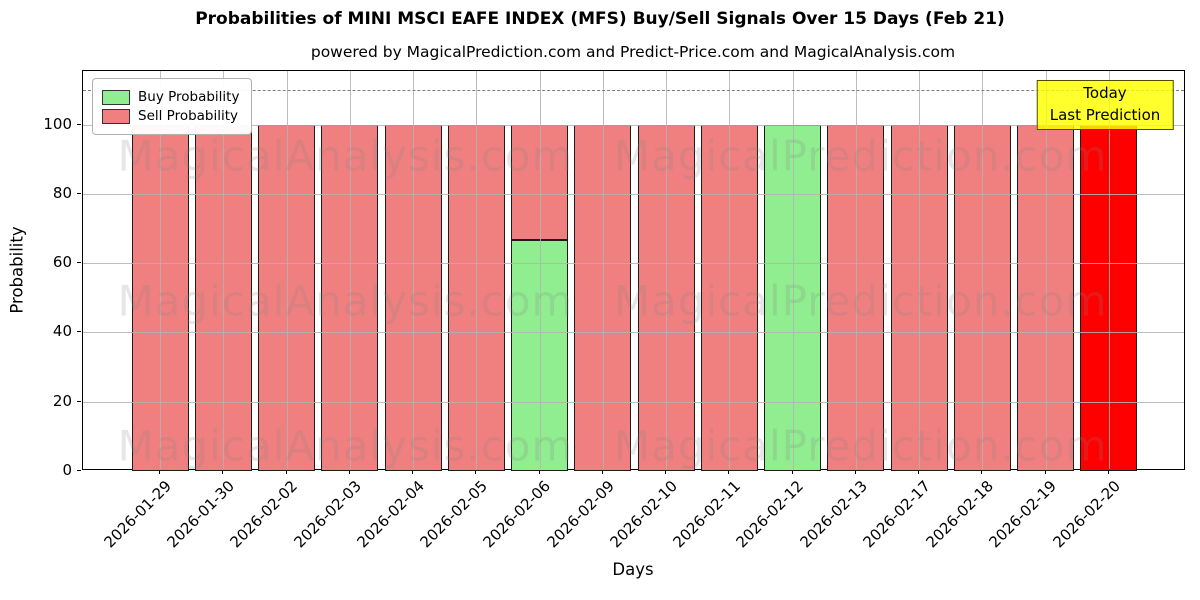 This screenshot has height=600, width=1200. I want to click on legend-item-sell: Sell Probability, so click(170, 116).